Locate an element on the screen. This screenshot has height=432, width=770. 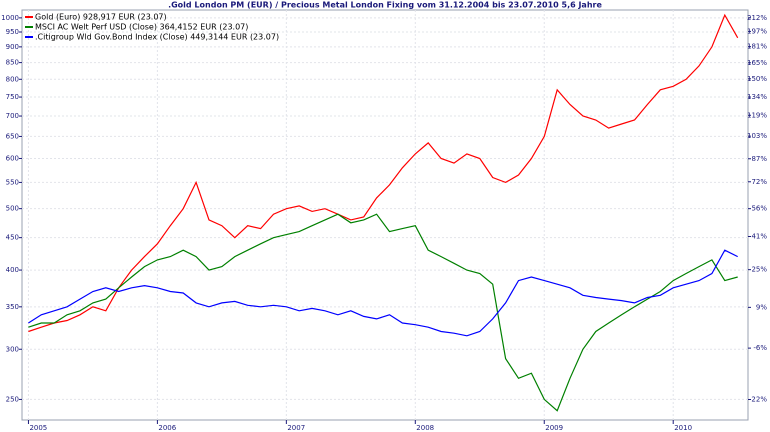
x-tick-label: 2008 is located at coordinates (425, 428).